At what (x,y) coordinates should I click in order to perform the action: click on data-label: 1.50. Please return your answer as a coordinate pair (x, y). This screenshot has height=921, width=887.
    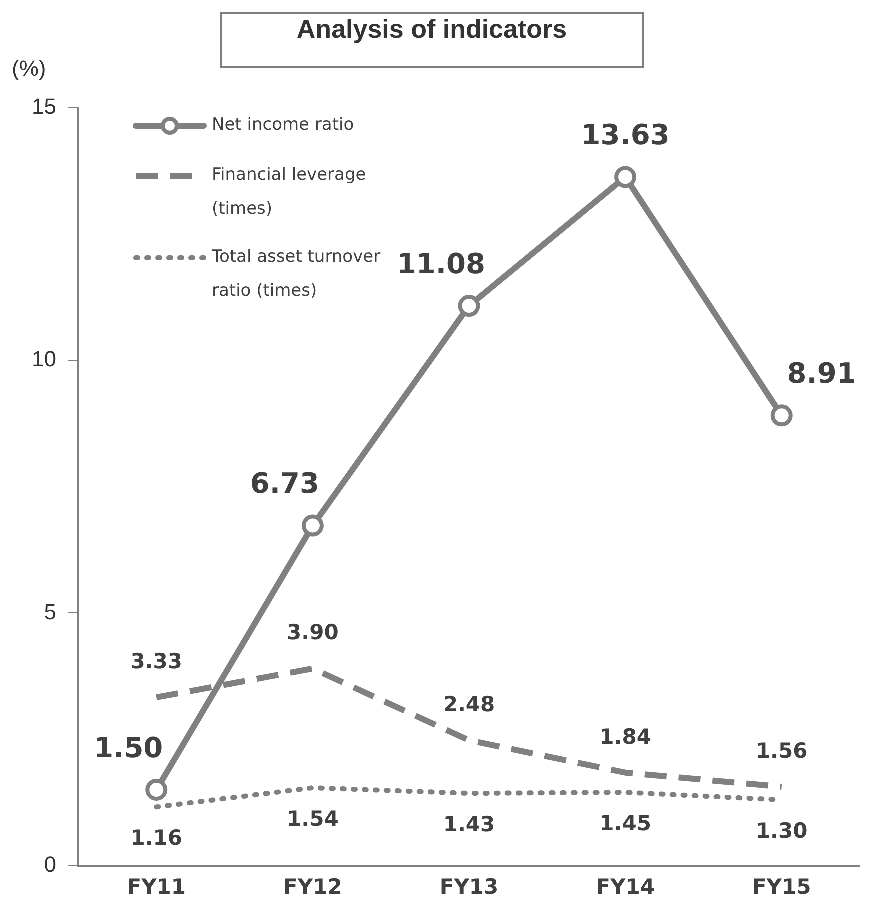
    Looking at the image, I should click on (129, 747).